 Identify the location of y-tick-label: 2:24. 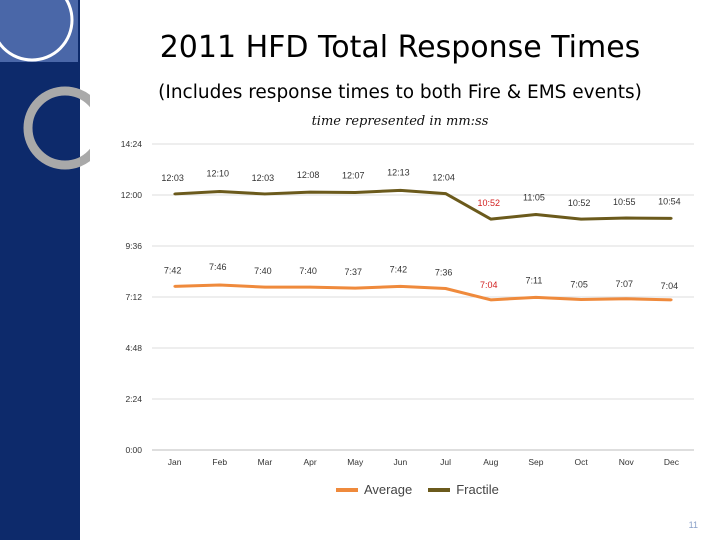
(133, 399).